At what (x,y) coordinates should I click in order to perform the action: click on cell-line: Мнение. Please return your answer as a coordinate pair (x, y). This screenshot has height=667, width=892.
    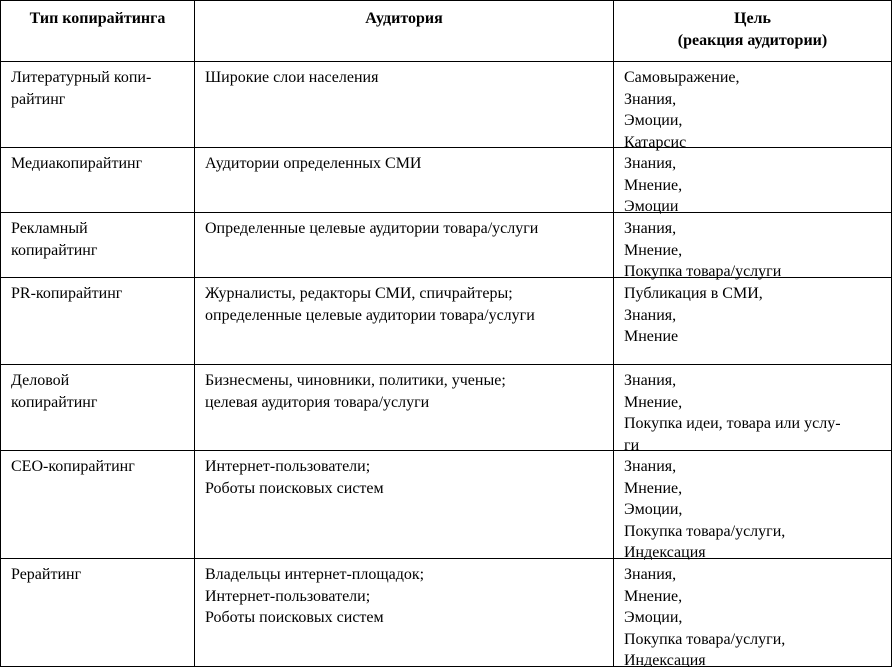
    Looking at the image, I should click on (651, 337).